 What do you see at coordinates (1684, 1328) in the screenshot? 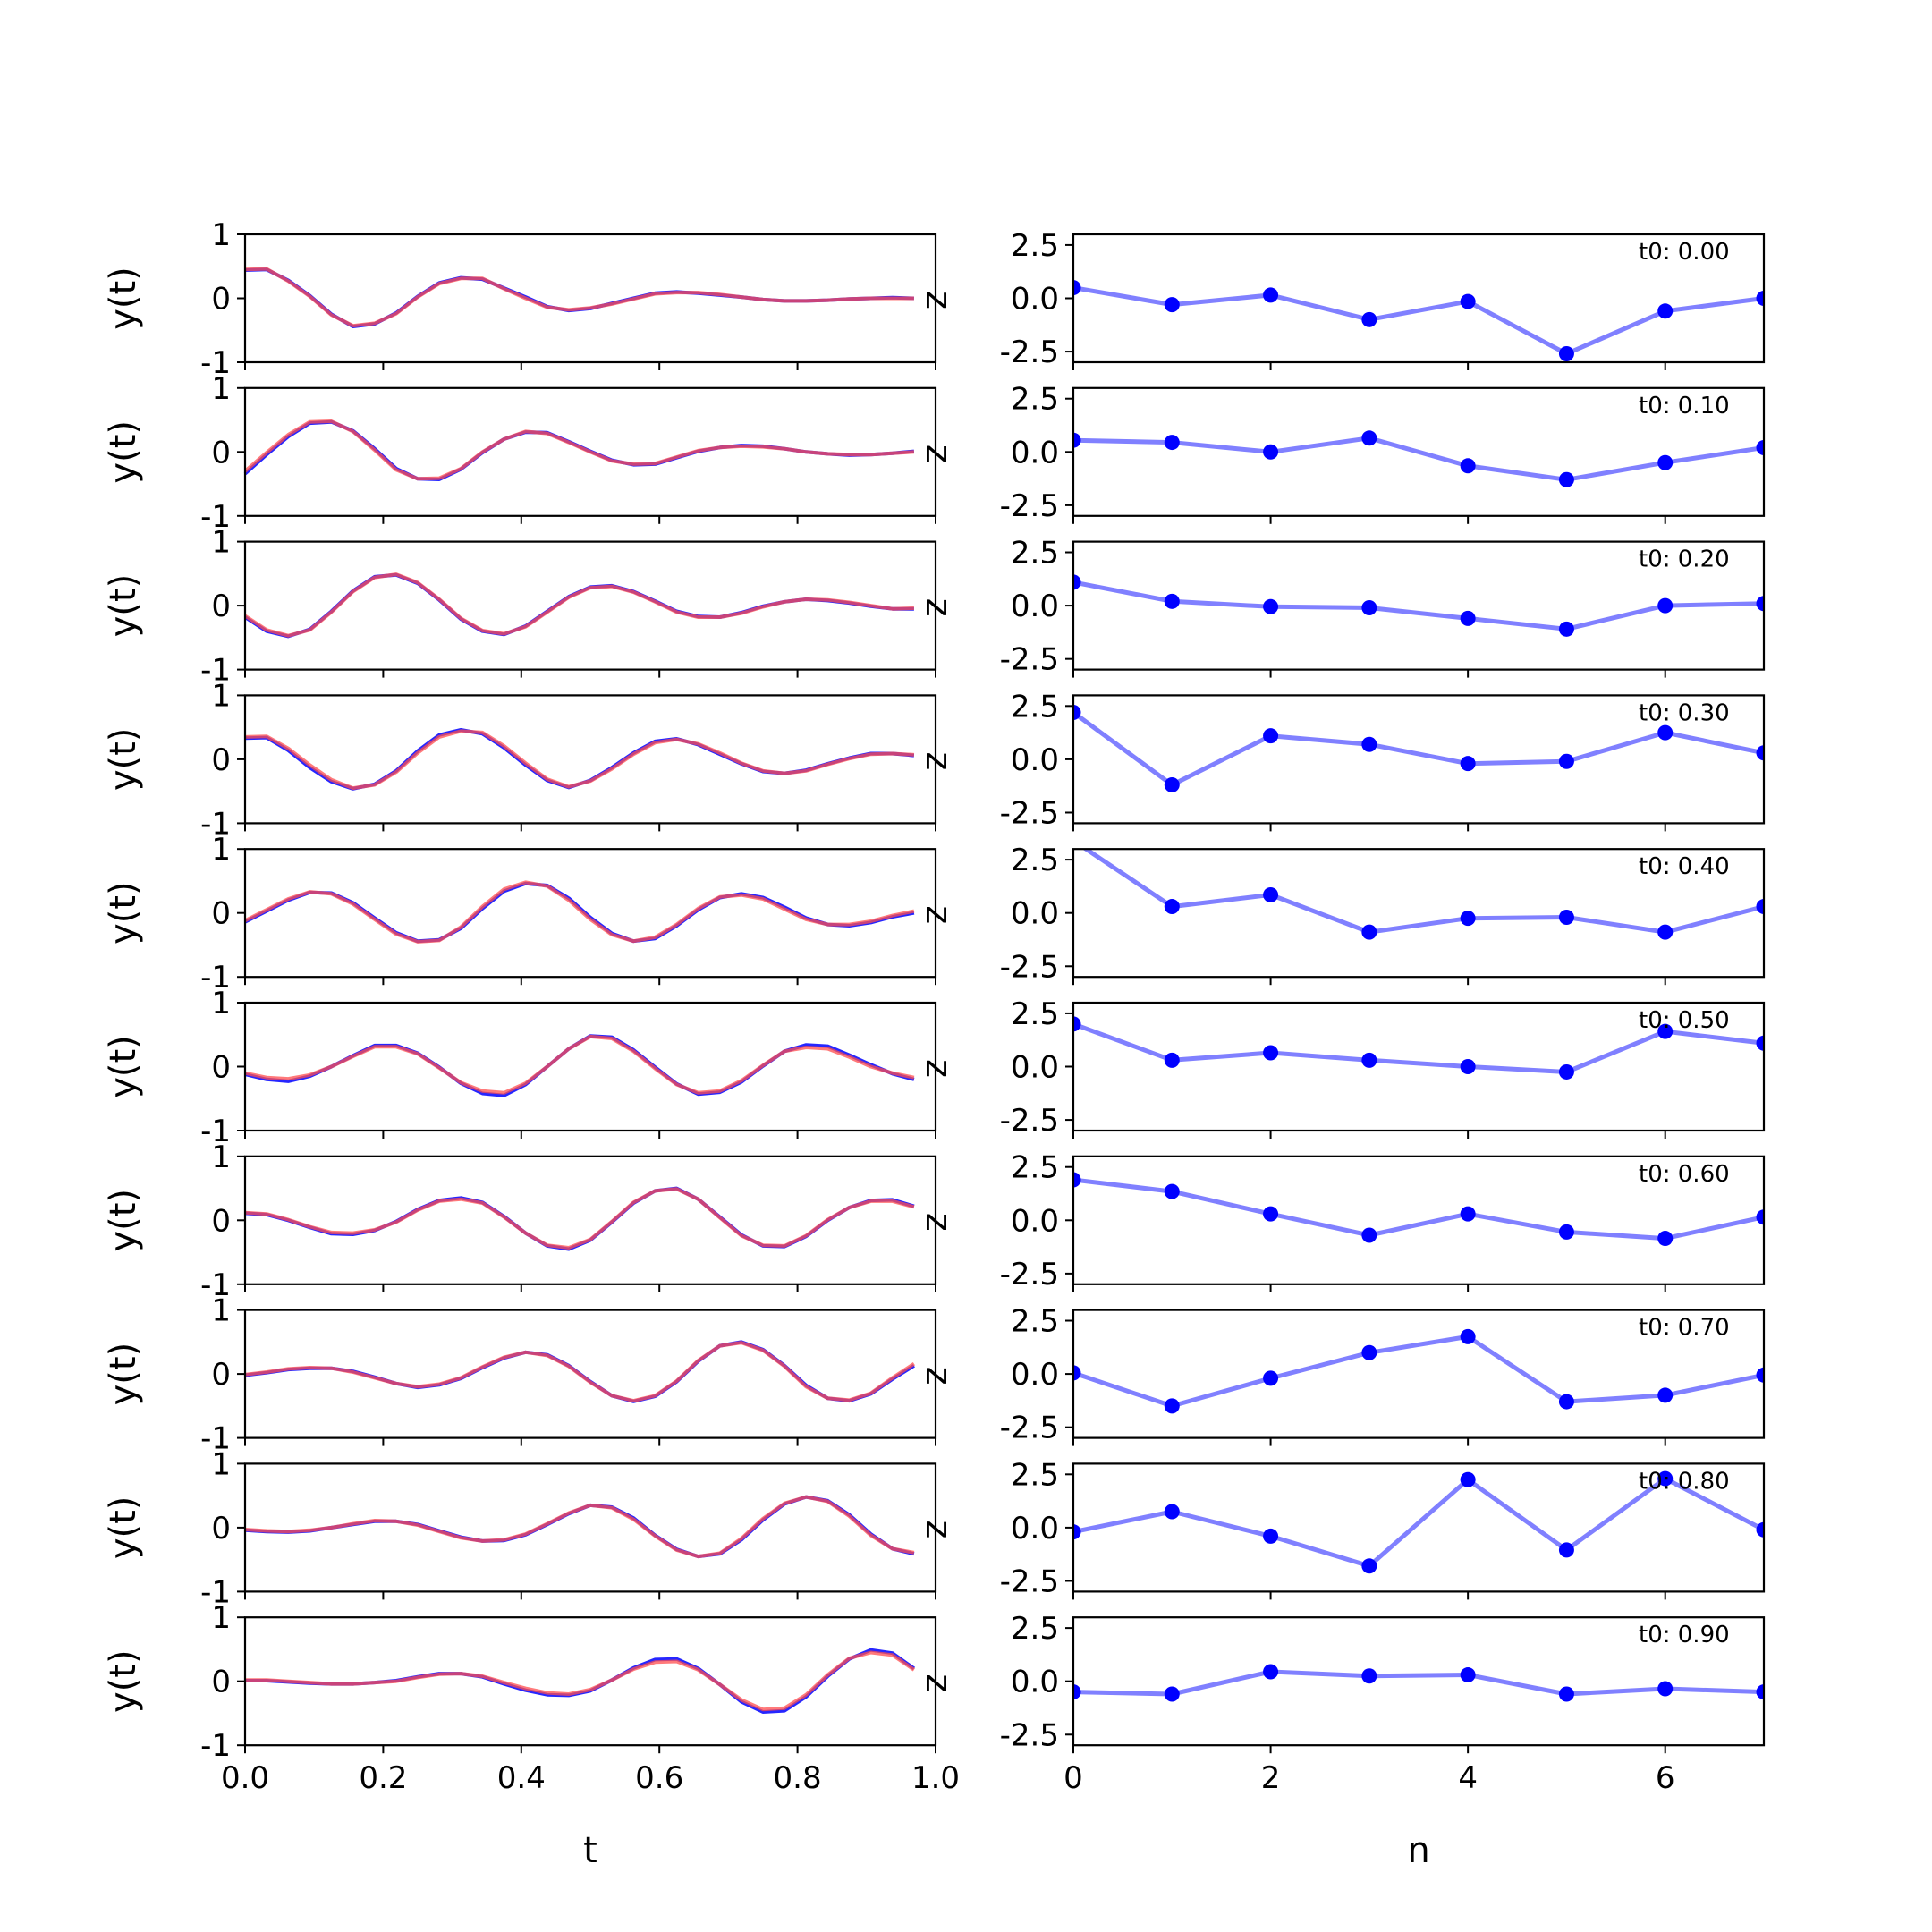
I see `t0-annotation: t0: 0.70` at bounding box center [1684, 1328].